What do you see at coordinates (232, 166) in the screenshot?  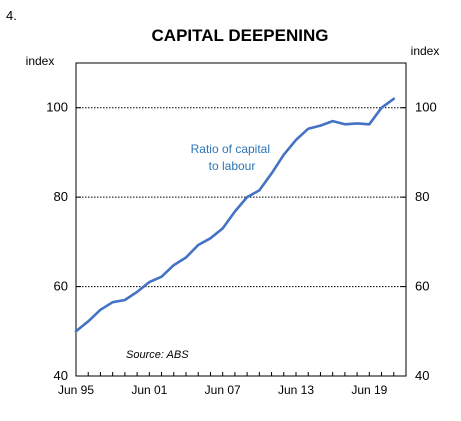 I see `series-label-line-2: to labour` at bounding box center [232, 166].